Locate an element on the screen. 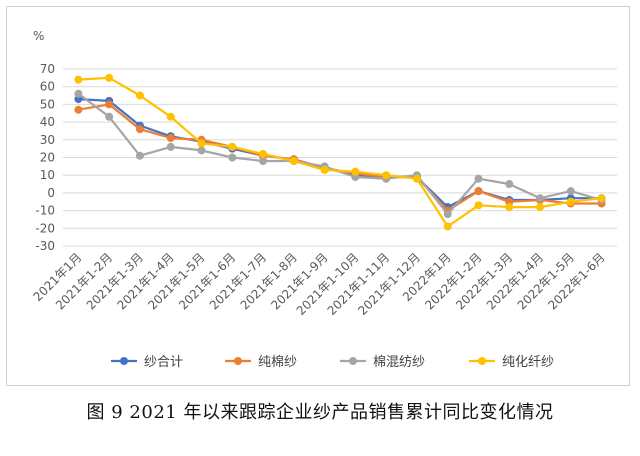 The height and width of the screenshot is (456, 640). y-tick-label: -20 is located at coordinates (45, 228).